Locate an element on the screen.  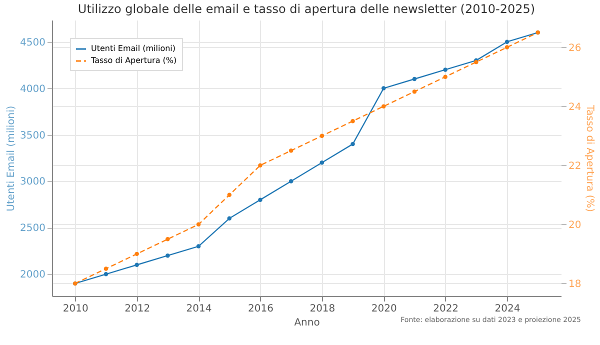
y-tick-label: 4000 is located at coordinates (33, 89).